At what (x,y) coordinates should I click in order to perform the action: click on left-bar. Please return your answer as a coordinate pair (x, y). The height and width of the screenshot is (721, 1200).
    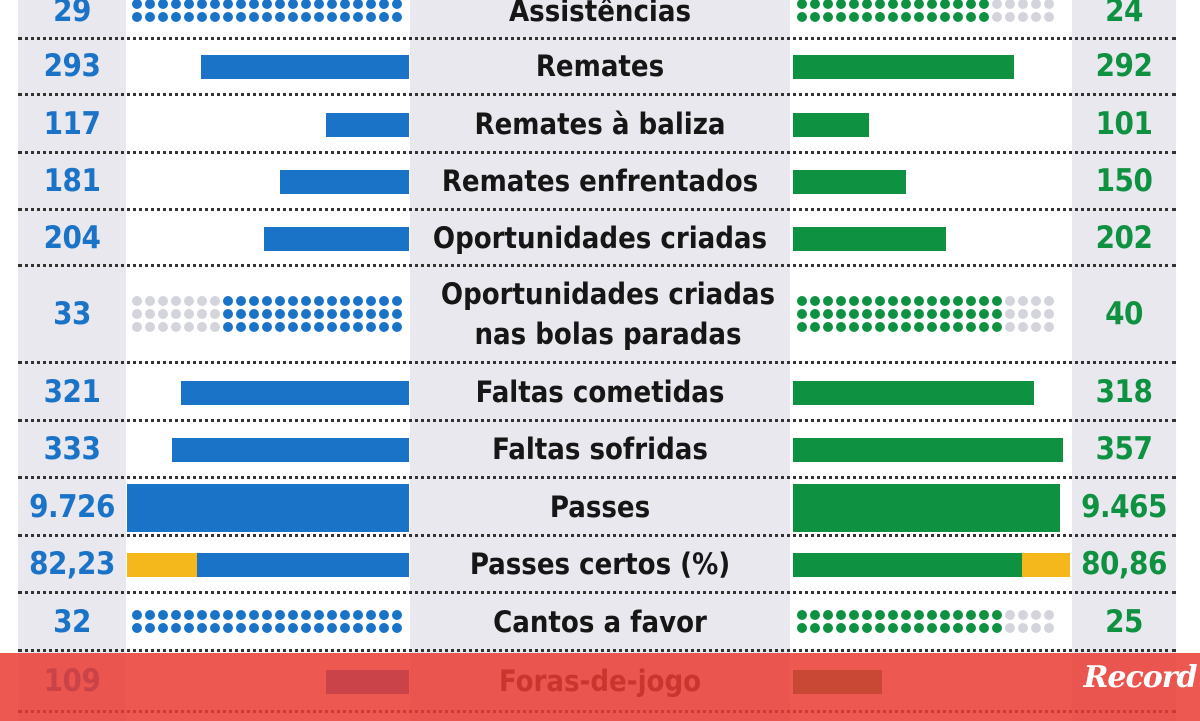
    Looking at the image, I should click on (303, 565).